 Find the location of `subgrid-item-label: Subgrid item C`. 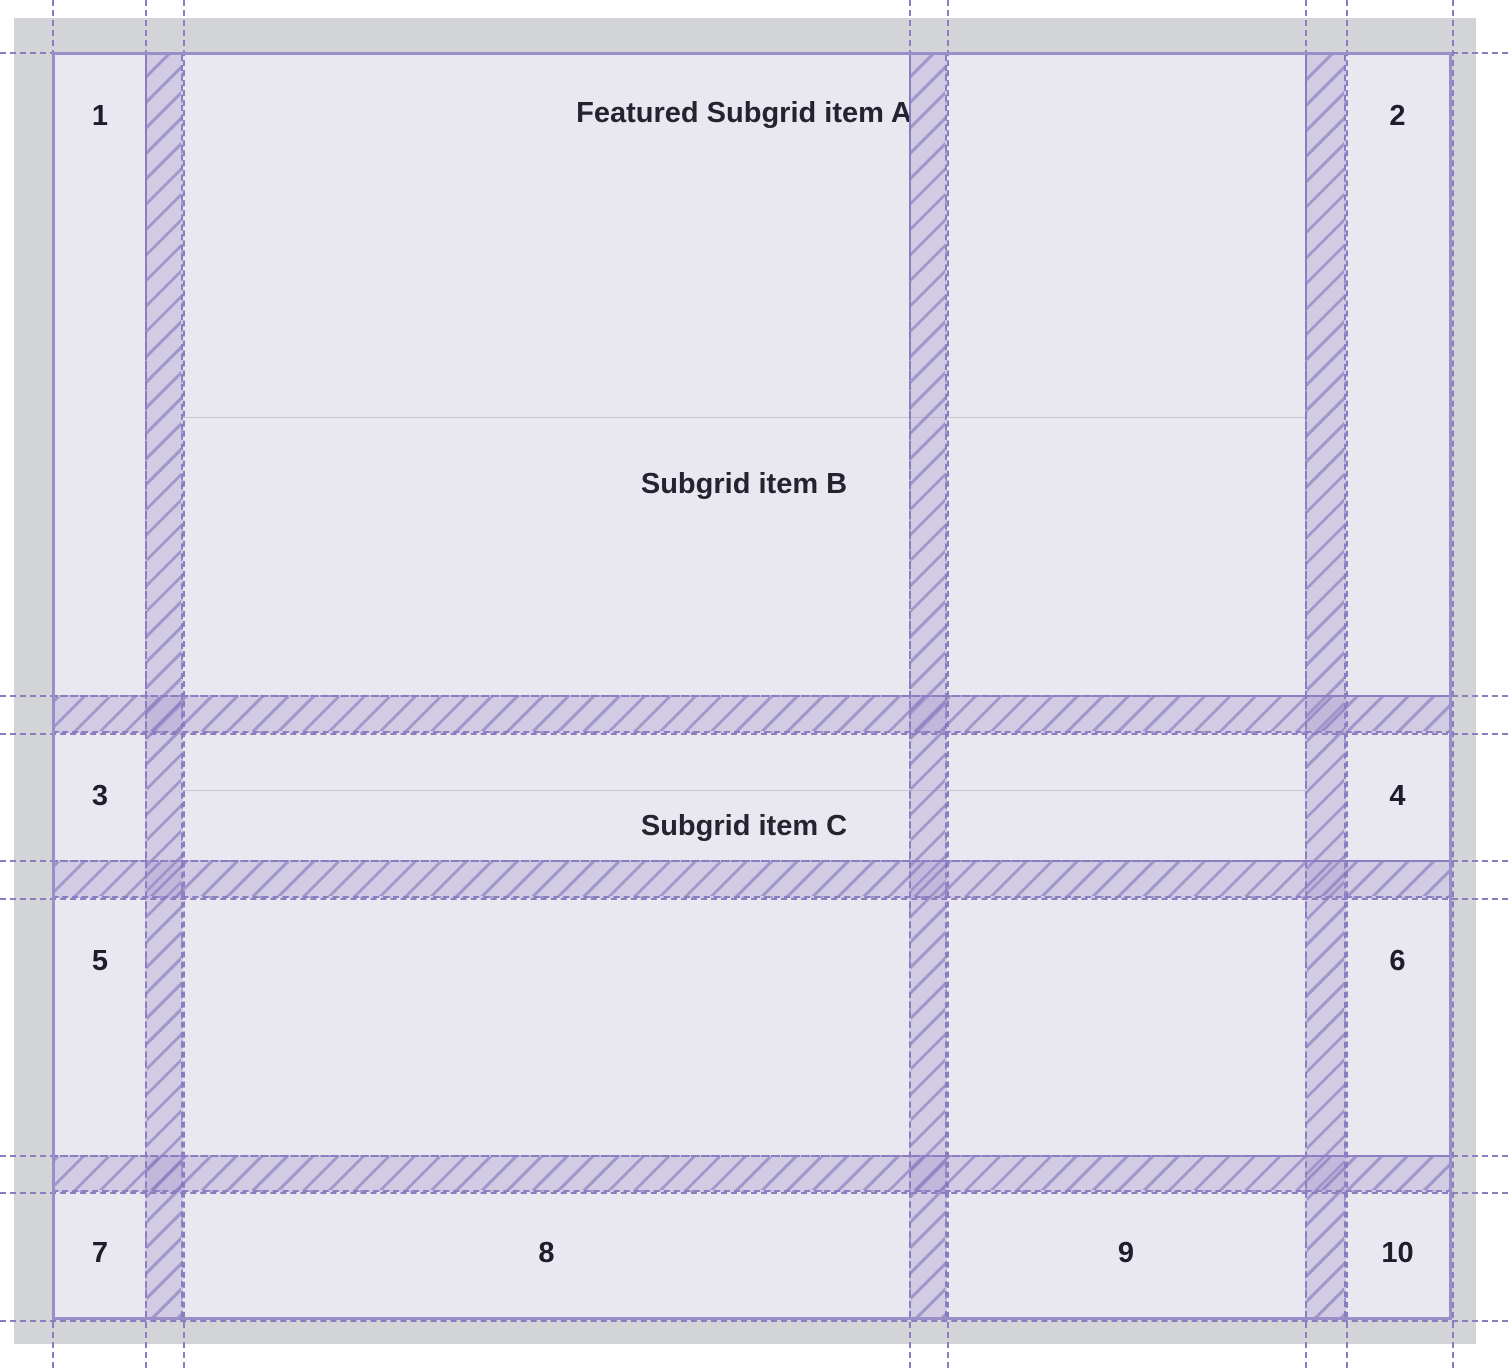

subgrid-item-label: Subgrid item C is located at coordinates (744, 826).